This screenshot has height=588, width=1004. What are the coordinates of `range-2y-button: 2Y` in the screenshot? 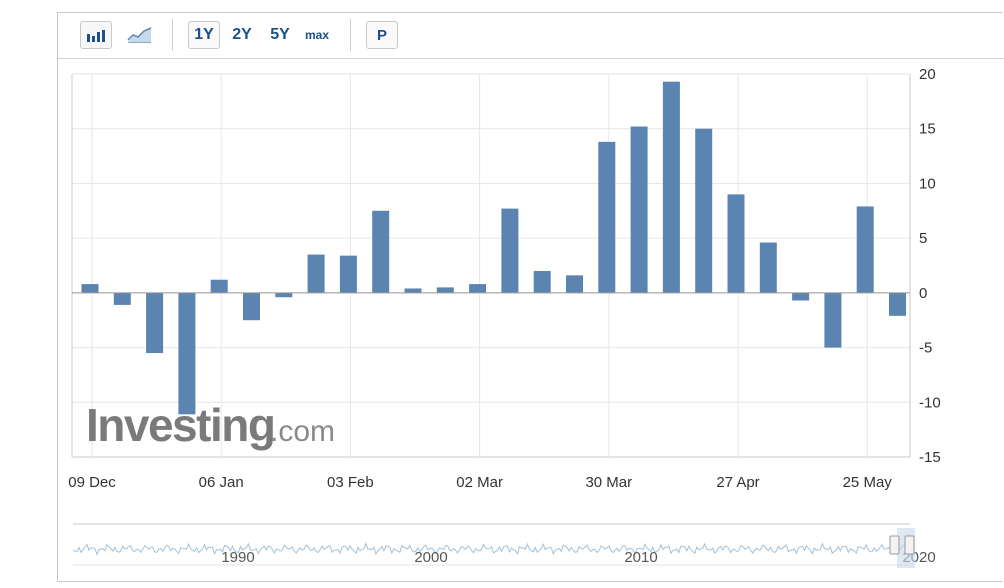 It's located at (242, 34).